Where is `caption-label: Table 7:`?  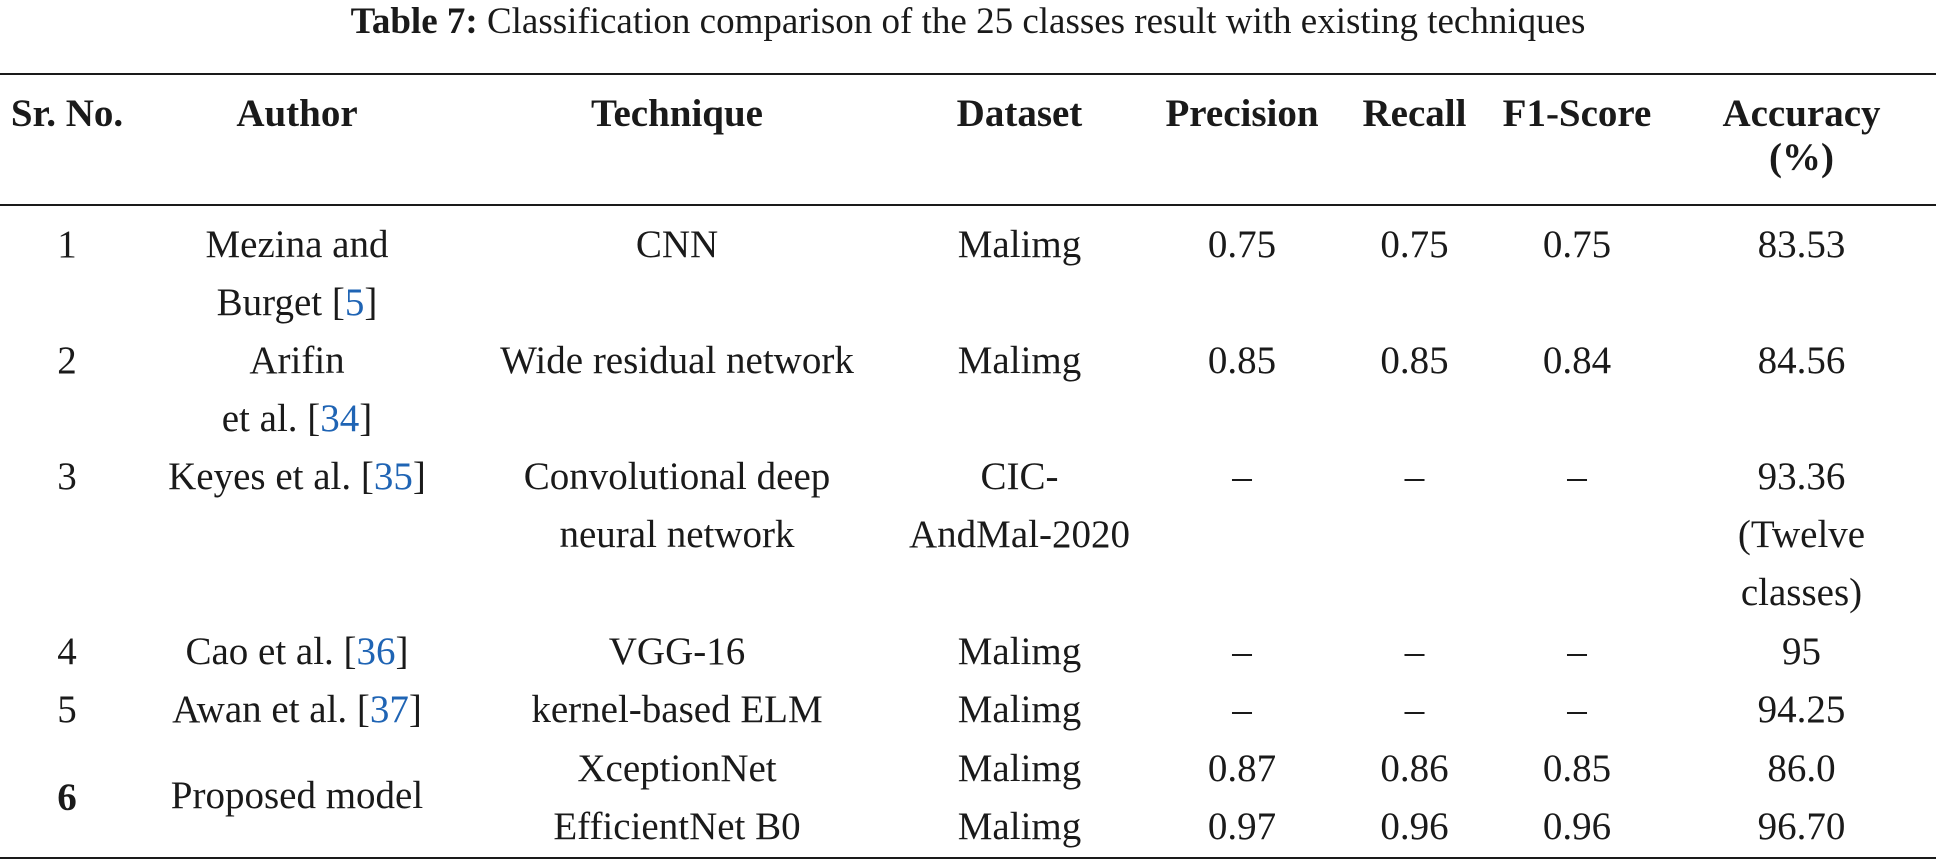 caption-label: Table 7: is located at coordinates (414, 21).